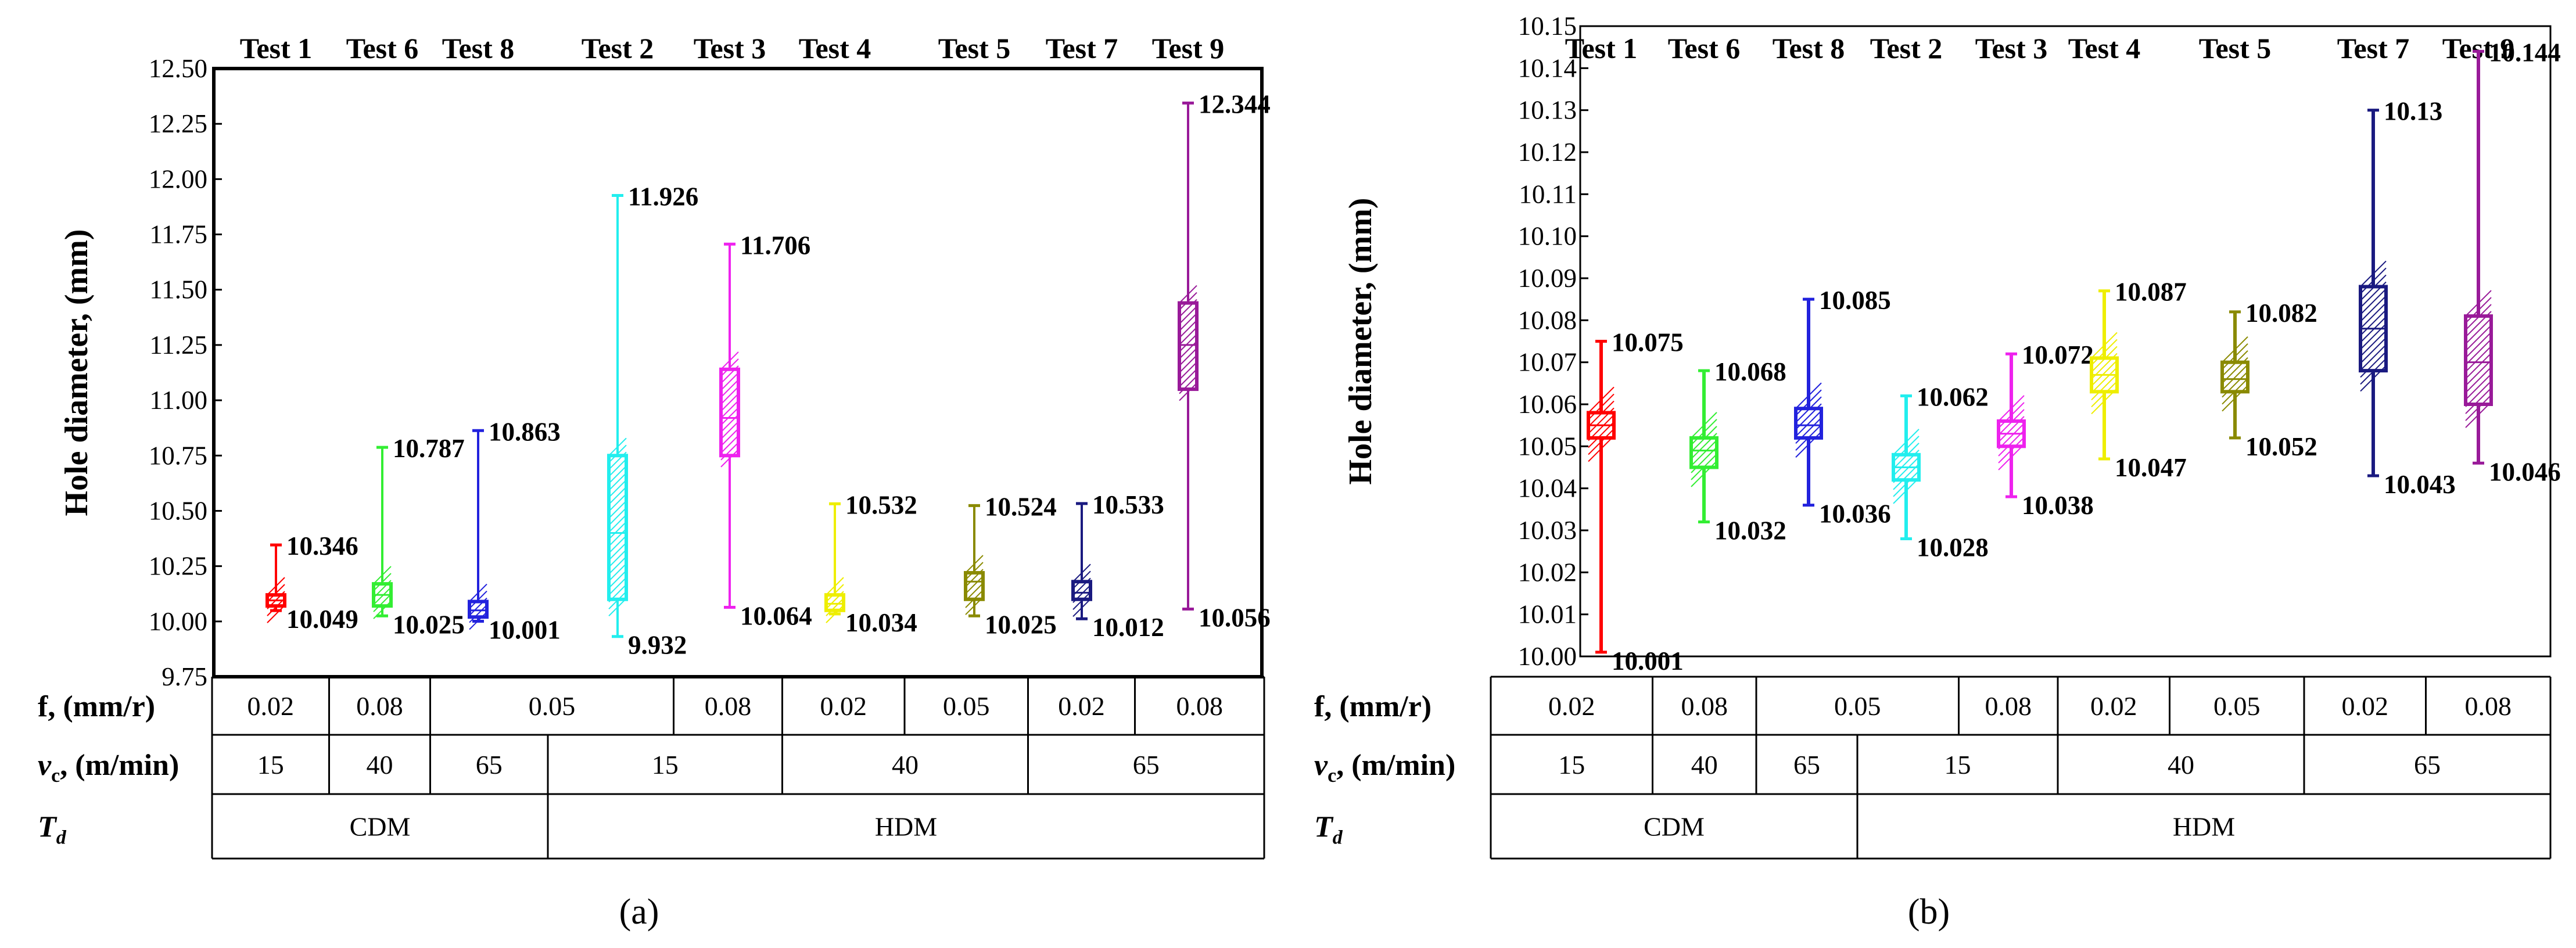  I want to click on box-min-value-label: 10.038, so click(2058, 506).